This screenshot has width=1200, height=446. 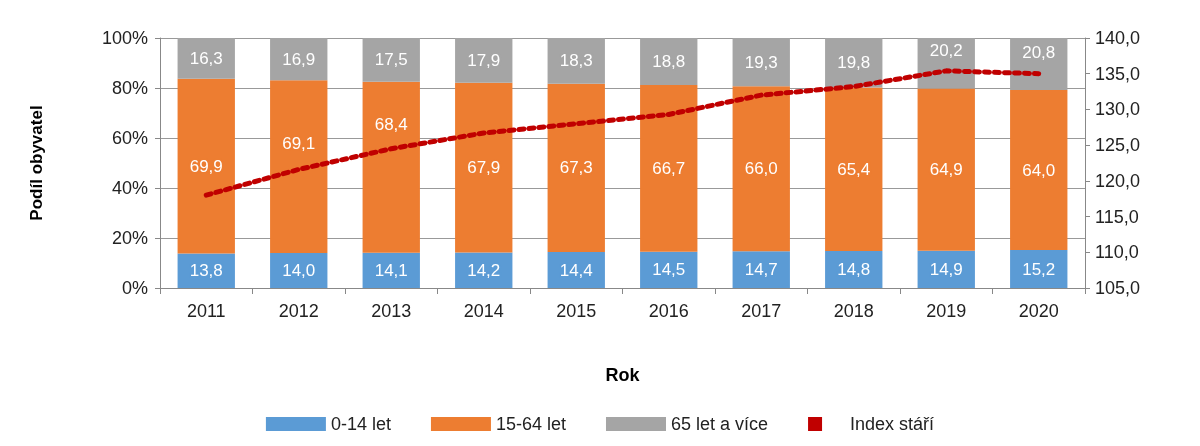 I want to click on data-label: 19,3, so click(x=761, y=62).